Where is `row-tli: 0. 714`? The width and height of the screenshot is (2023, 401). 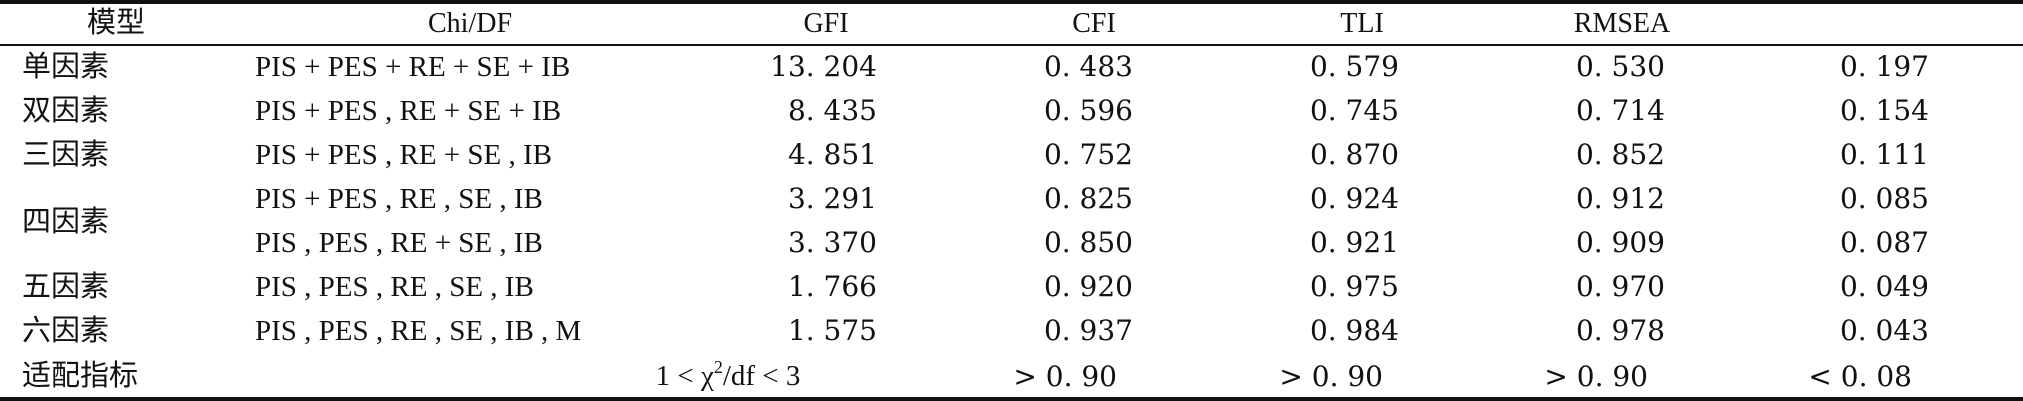 row-tli: 0. 714 is located at coordinates (1620, 110).